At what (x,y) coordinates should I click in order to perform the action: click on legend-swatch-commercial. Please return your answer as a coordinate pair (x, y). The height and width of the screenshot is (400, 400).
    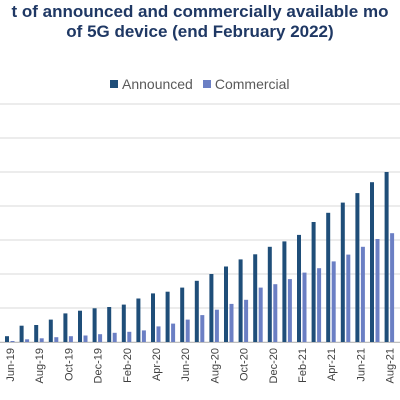
    Looking at the image, I should click on (206, 84).